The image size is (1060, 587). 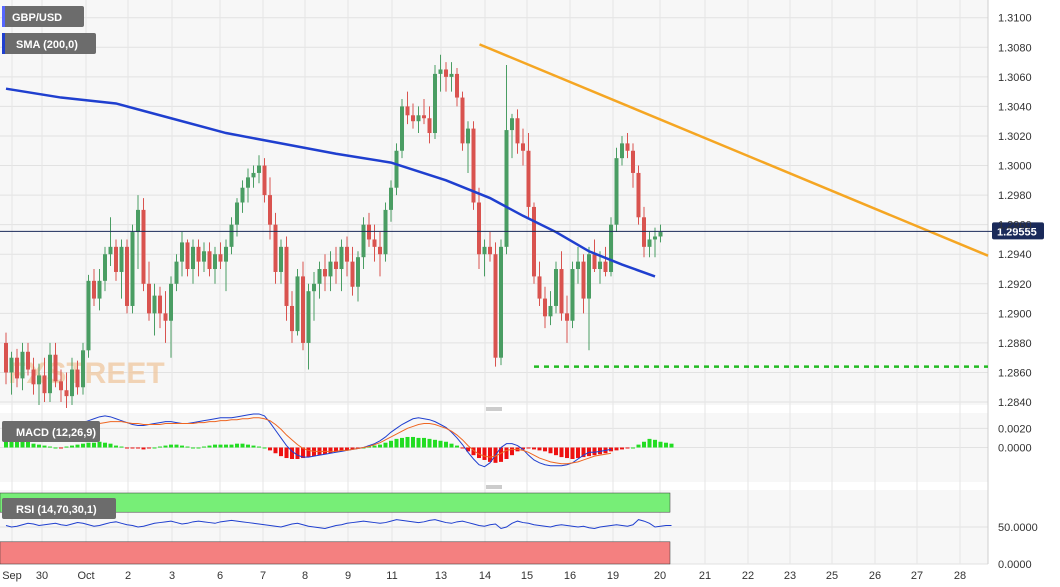 I want to click on x-tick-label: 25, so click(x=832, y=576).